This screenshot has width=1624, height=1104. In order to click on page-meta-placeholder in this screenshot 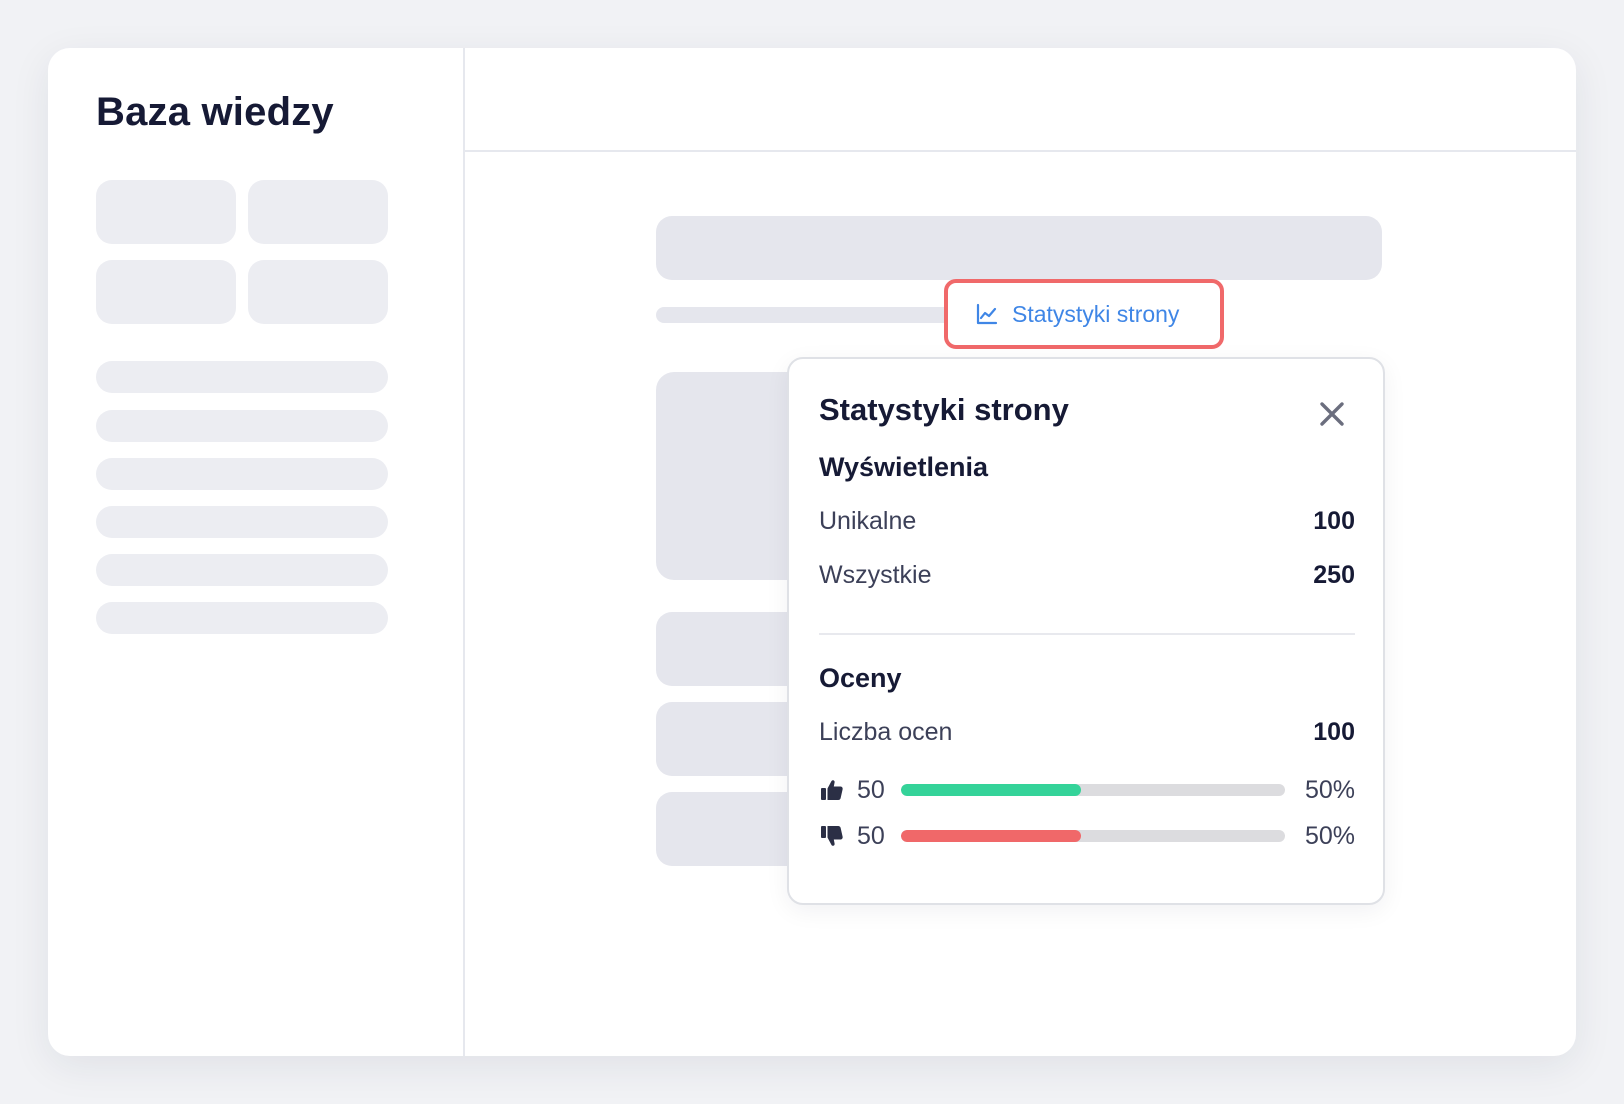, I will do `click(806, 315)`.